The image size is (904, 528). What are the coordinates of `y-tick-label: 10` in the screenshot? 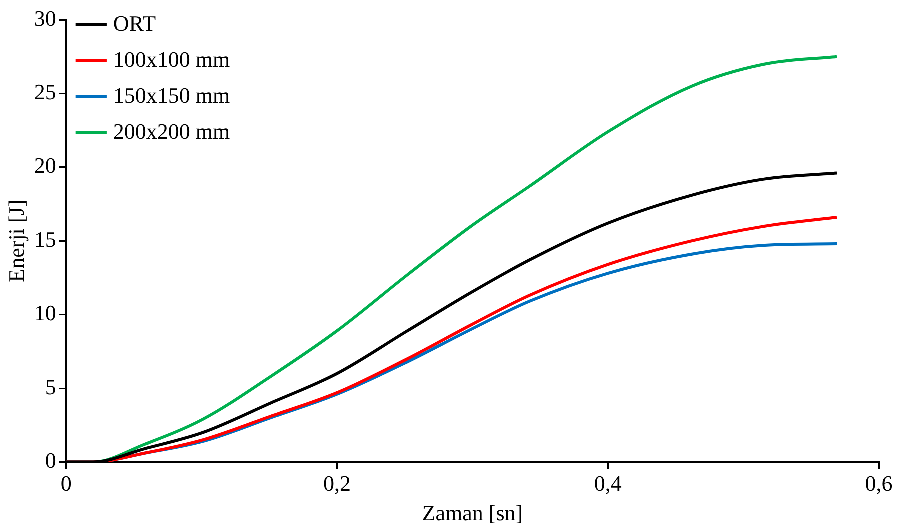 It's located at (45, 313).